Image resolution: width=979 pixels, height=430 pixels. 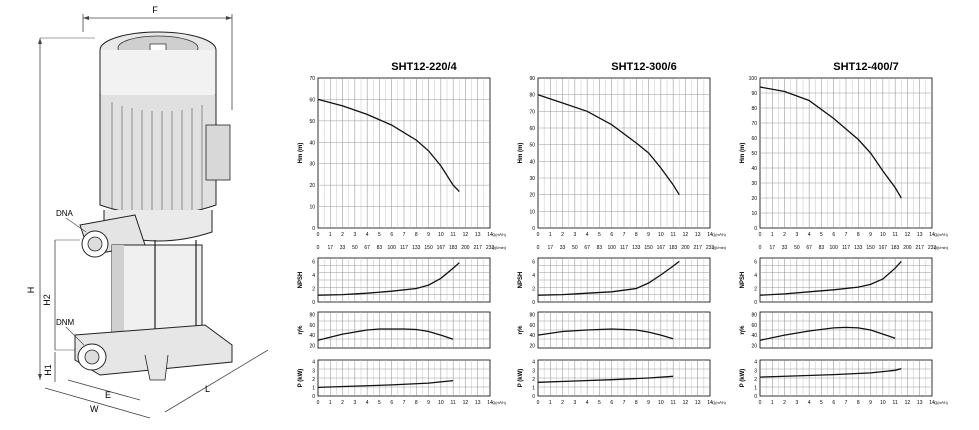 I want to click on dim-label-w: W, so click(x=94, y=409).